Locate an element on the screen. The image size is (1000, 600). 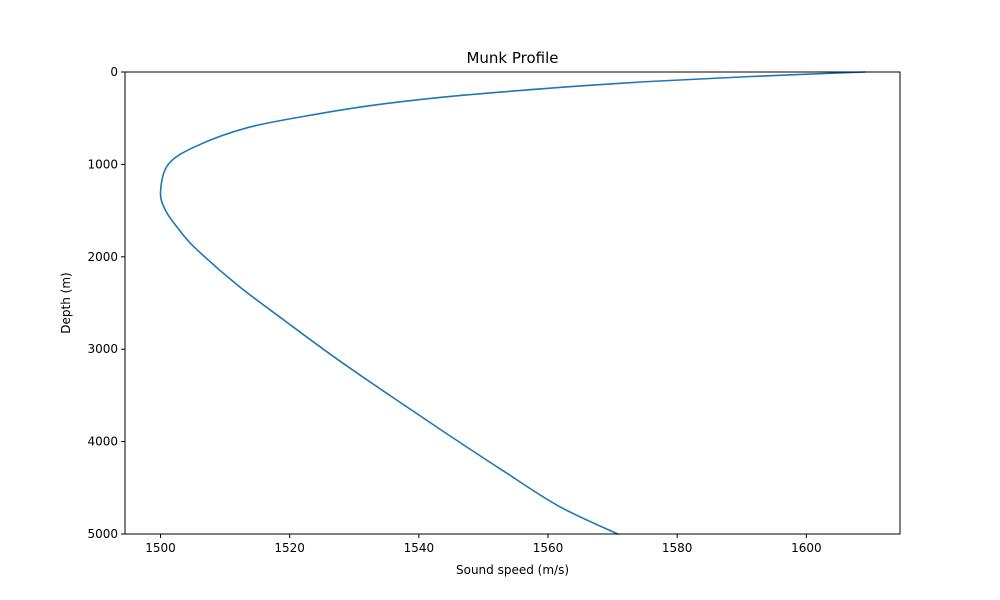
x-tick-label: 1540 is located at coordinates (419, 548).